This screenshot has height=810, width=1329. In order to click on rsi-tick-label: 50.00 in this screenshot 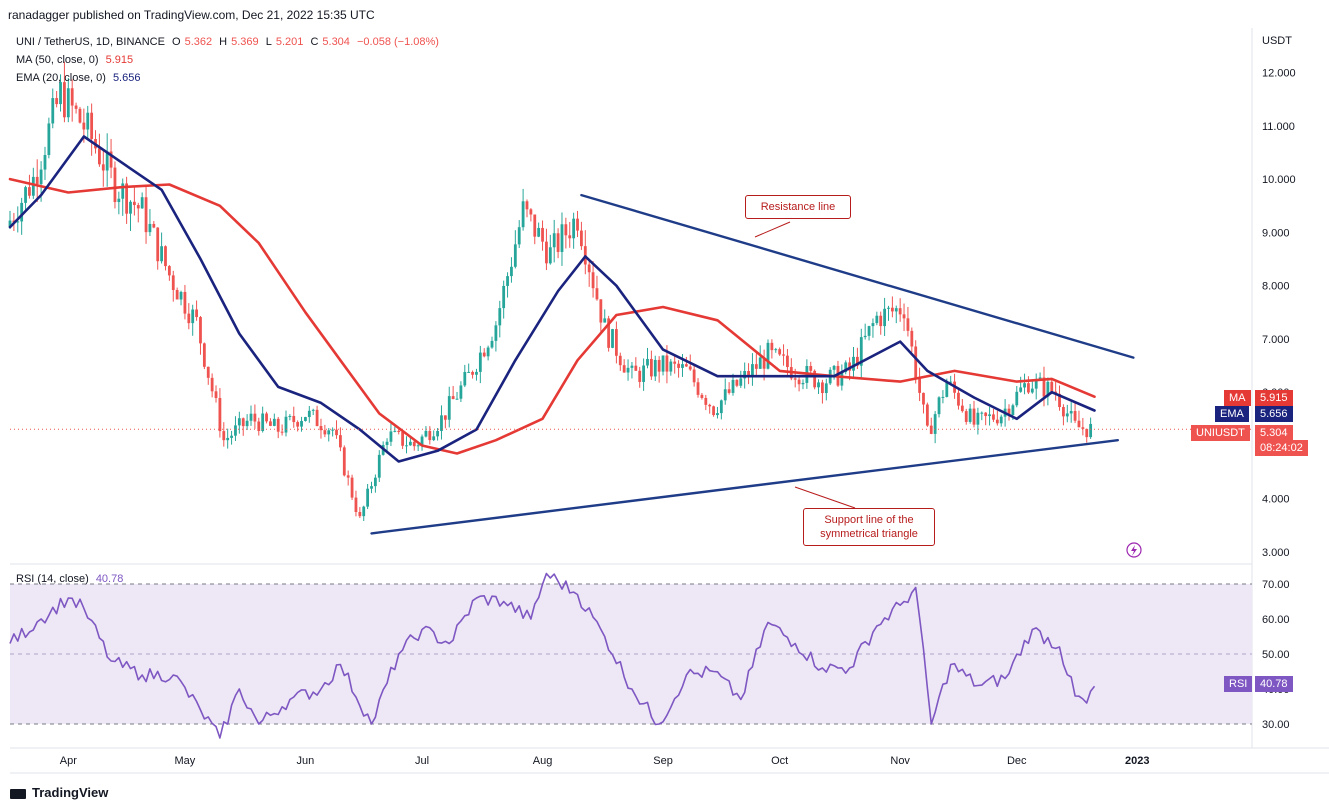, I will do `click(1276, 655)`.